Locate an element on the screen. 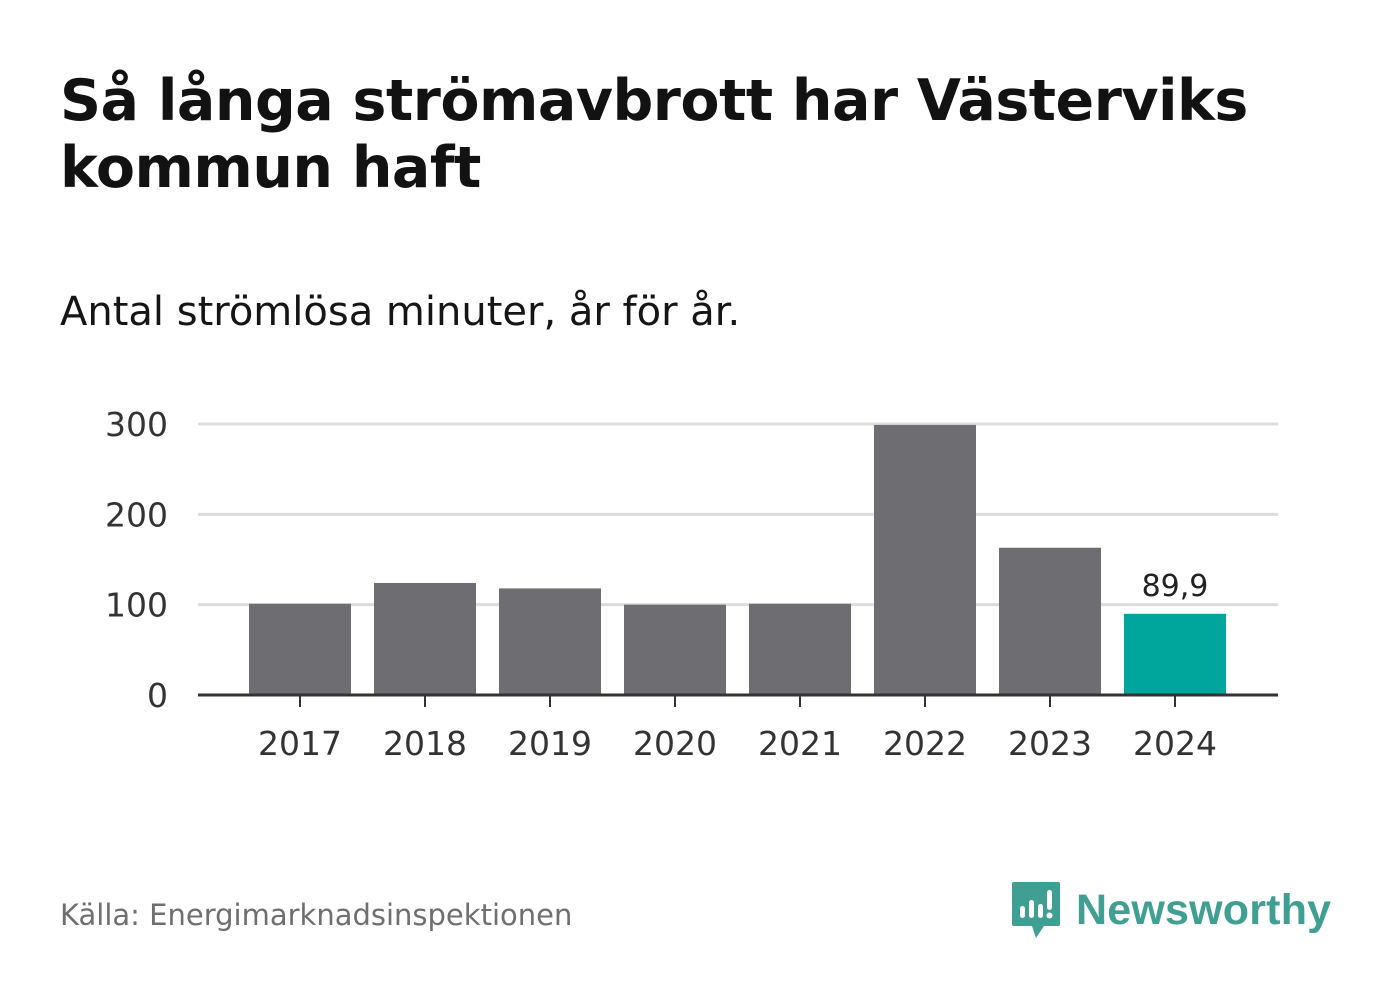 This screenshot has width=1382, height=999. x-tick-label: 2023 is located at coordinates (1050, 743).